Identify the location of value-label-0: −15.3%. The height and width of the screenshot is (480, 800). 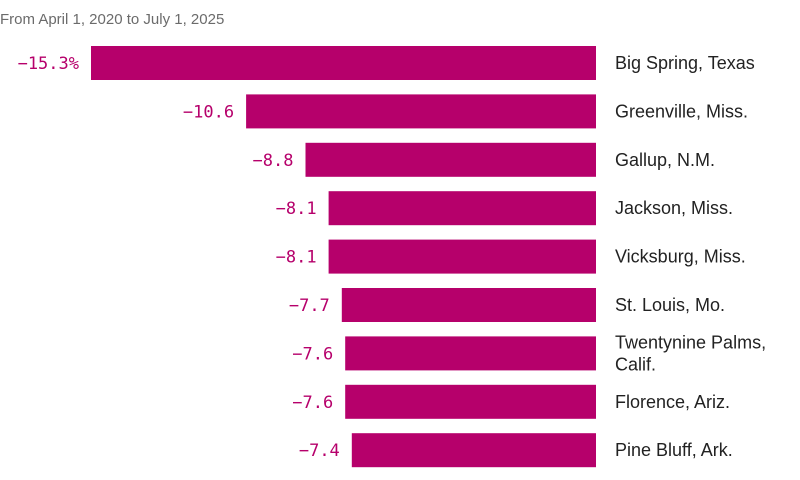
(48, 64).